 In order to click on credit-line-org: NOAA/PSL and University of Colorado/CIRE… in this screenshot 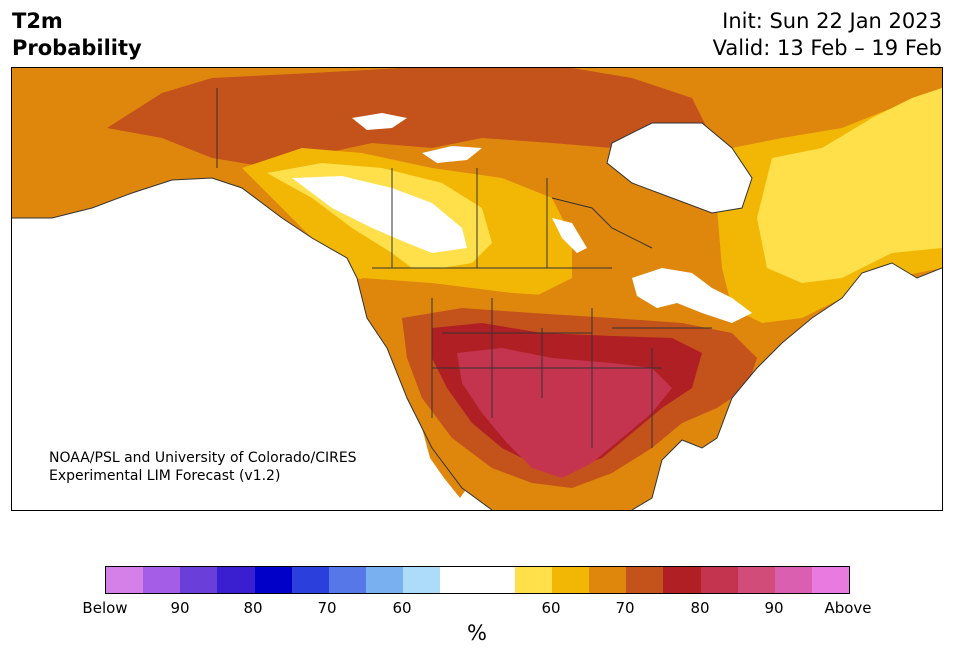, I will do `click(203, 458)`.